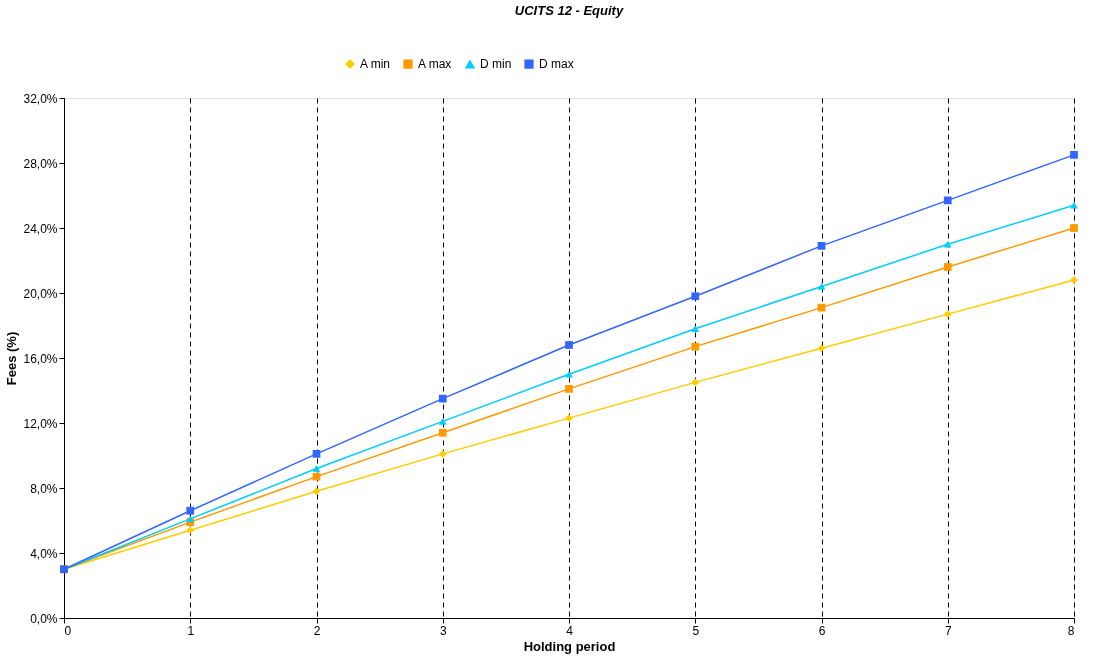  What do you see at coordinates (696, 630) in the screenshot?
I see `x-tick-label: 5` at bounding box center [696, 630].